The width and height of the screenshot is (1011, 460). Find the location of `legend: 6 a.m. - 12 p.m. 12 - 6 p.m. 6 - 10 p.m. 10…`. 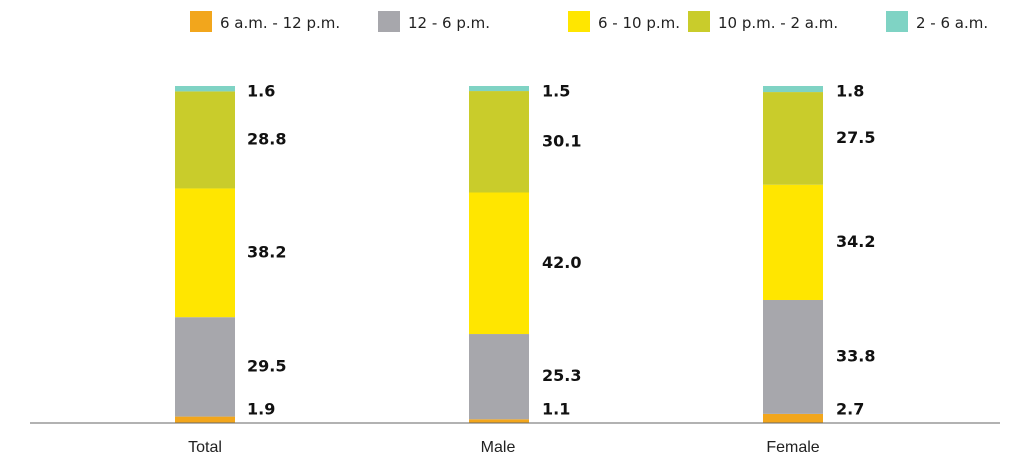

legend: 6 a.m. - 12 p.m. 12 - 6 p.m. 6 - 10 p.m. 10… is located at coordinates (589, 21).